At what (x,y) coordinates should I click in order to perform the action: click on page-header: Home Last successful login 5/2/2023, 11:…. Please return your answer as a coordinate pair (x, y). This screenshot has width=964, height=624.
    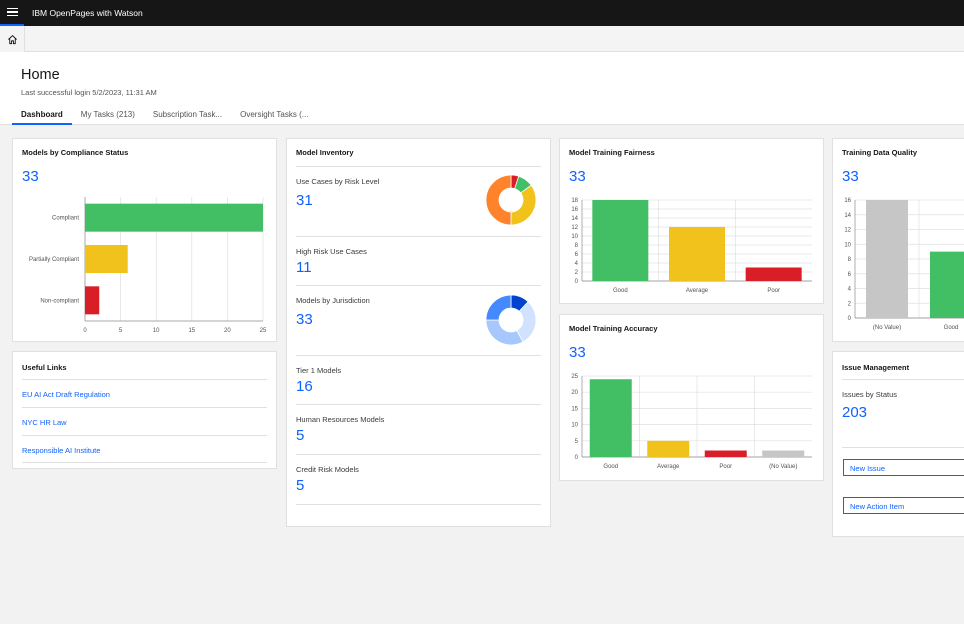
    Looking at the image, I should click on (482, 88).